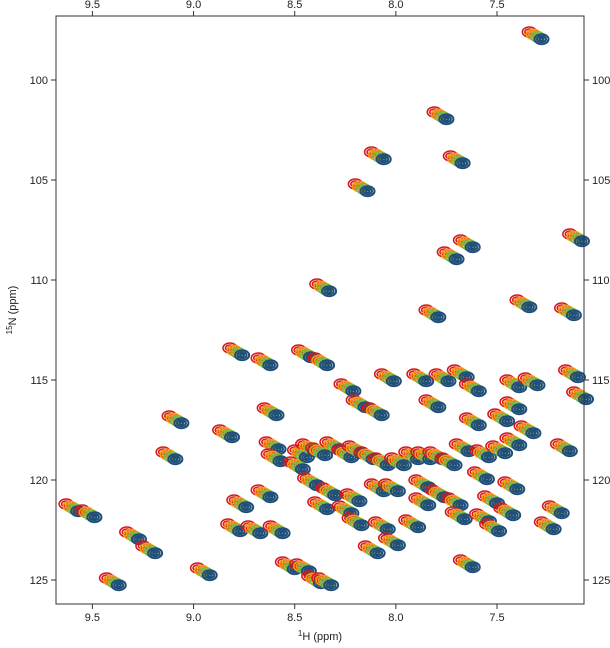  Describe the element at coordinates (601, 481) in the screenshot. I see `y-tick-label-right: 120` at that location.